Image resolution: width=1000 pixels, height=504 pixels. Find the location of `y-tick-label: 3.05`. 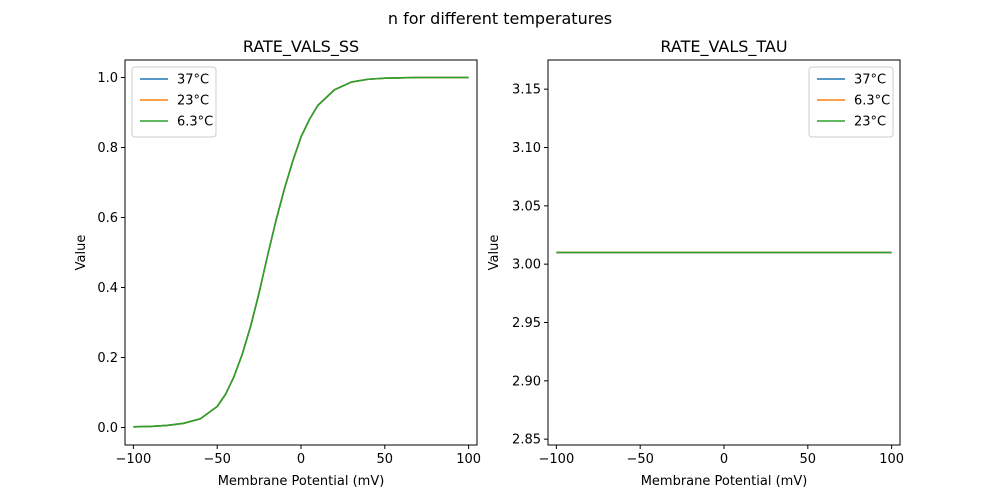

y-tick-label: 3.05 is located at coordinates (526, 206).